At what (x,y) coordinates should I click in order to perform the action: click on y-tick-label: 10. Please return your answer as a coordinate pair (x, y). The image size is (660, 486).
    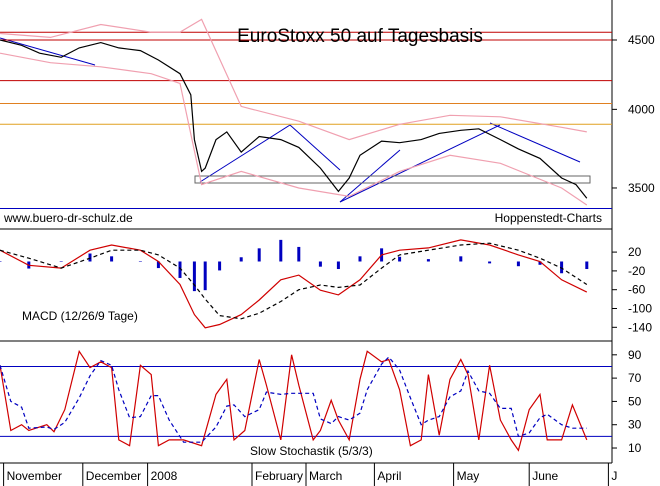
    Looking at the image, I should click on (635, 448).